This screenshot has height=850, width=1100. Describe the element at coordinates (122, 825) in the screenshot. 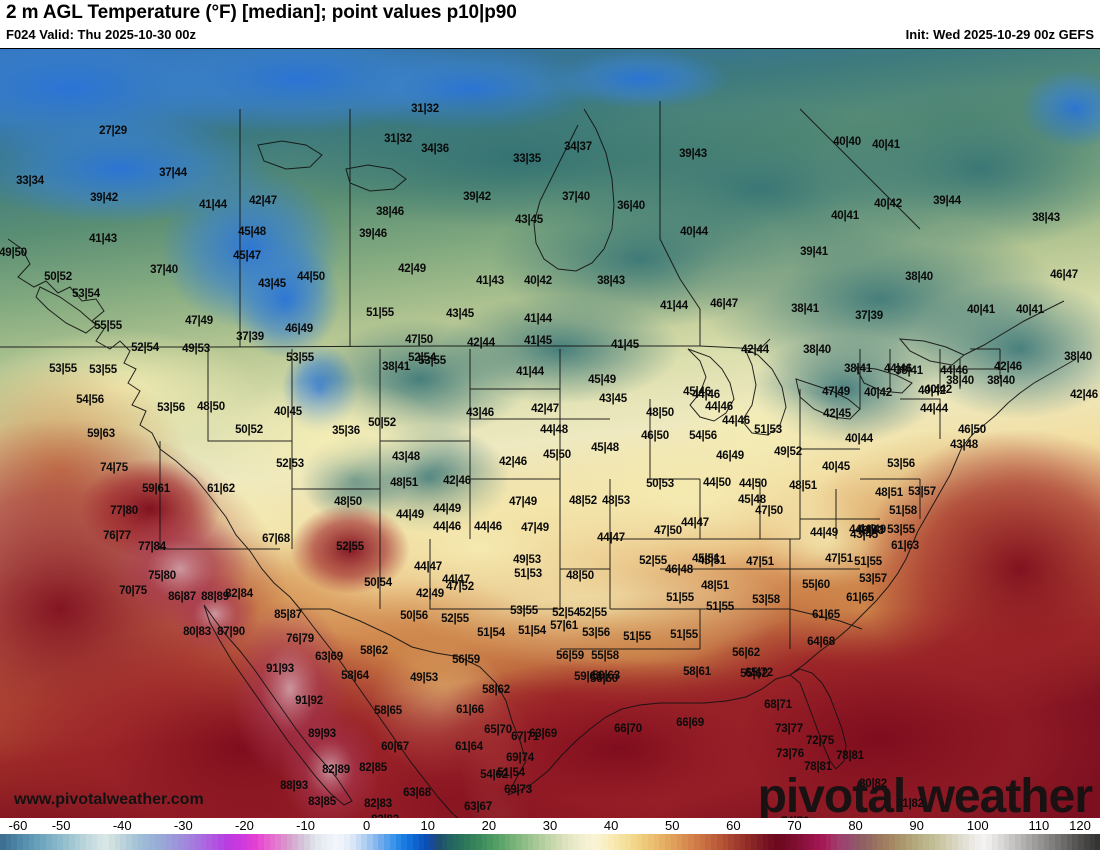

I see `colorbar-tick: -40` at that location.